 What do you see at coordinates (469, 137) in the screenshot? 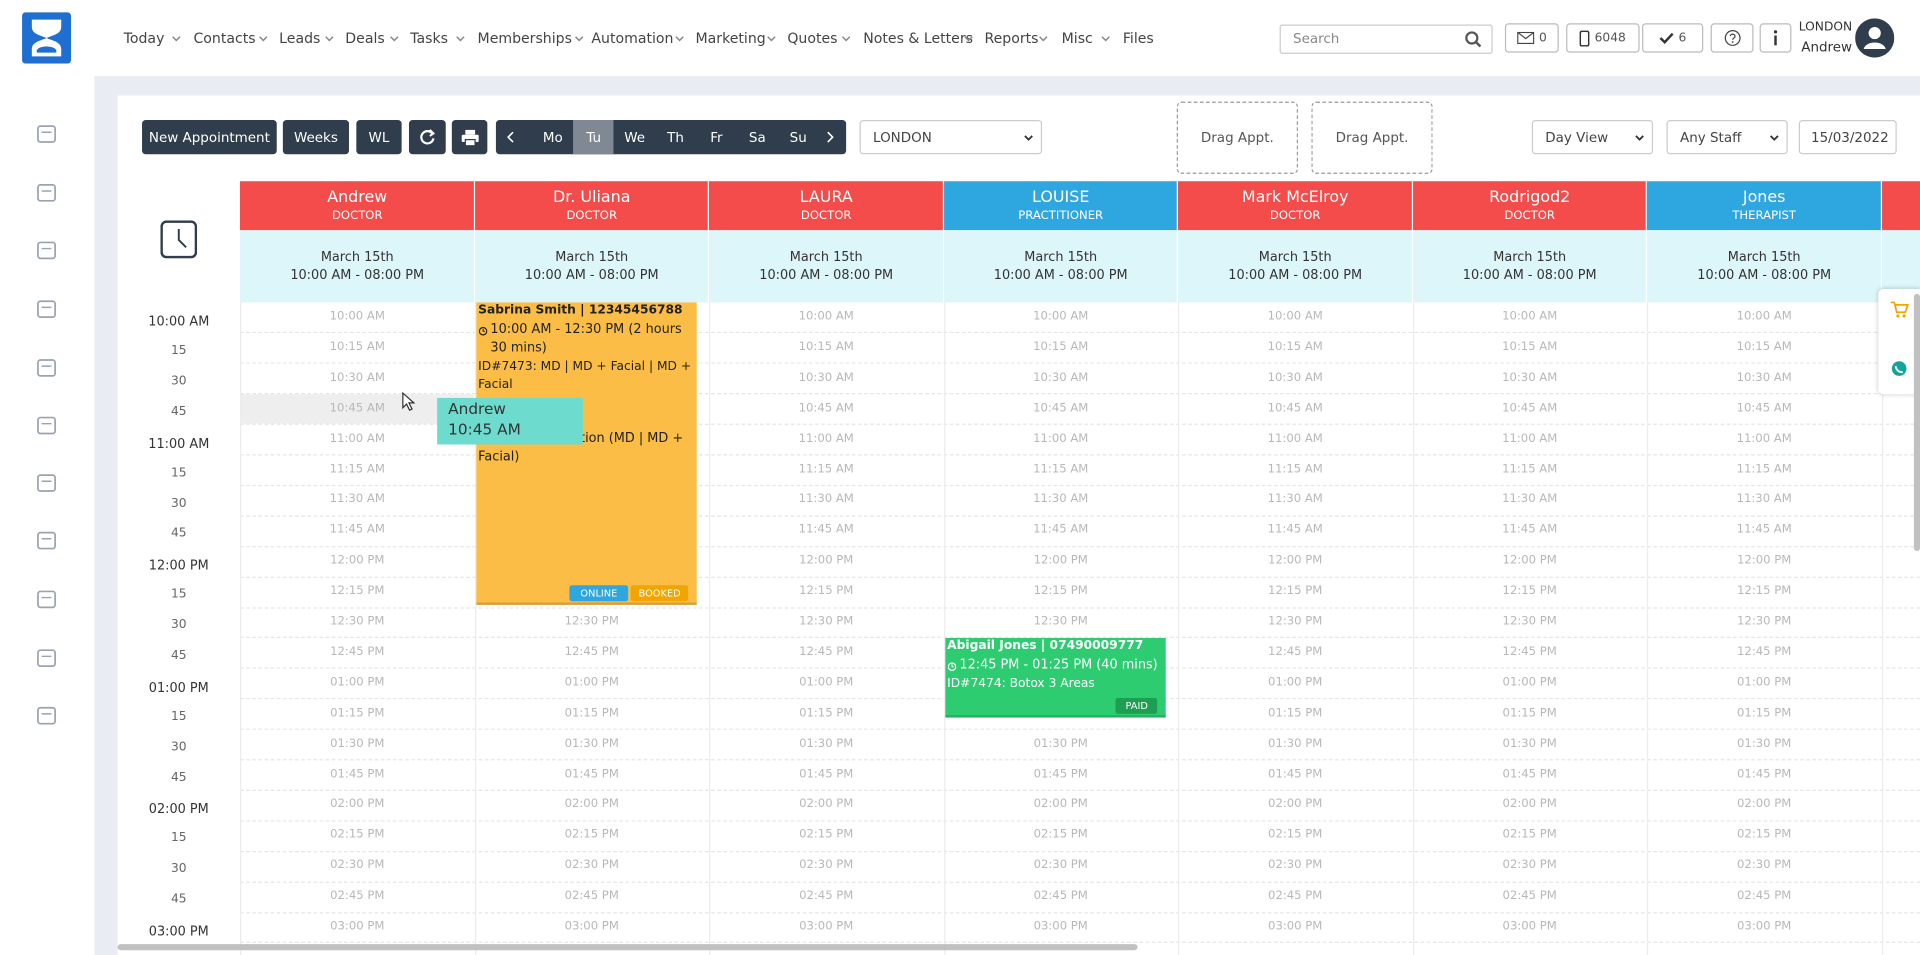
I see `print-button` at bounding box center [469, 137].